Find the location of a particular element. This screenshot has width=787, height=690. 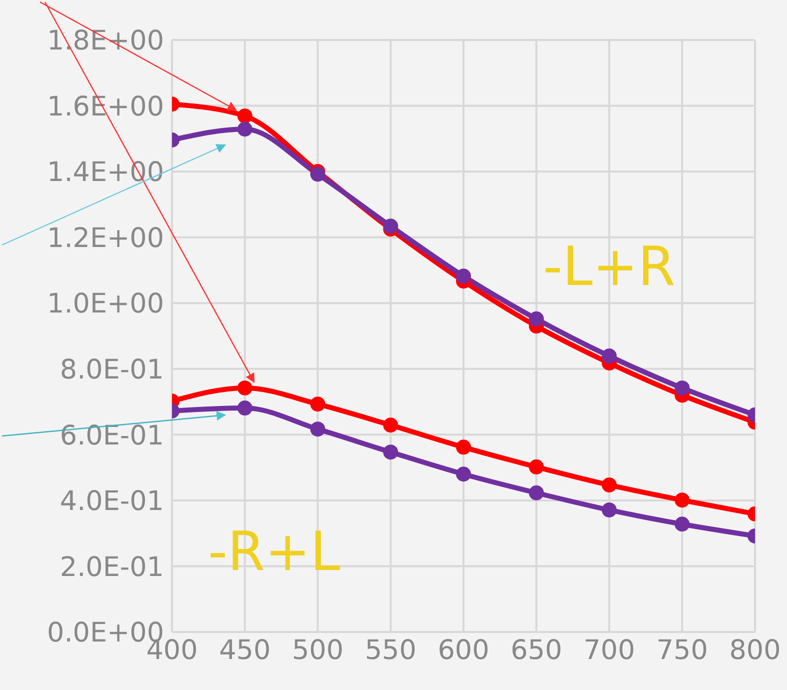

y-tick-label: 6.0E-01 is located at coordinates (112, 436).